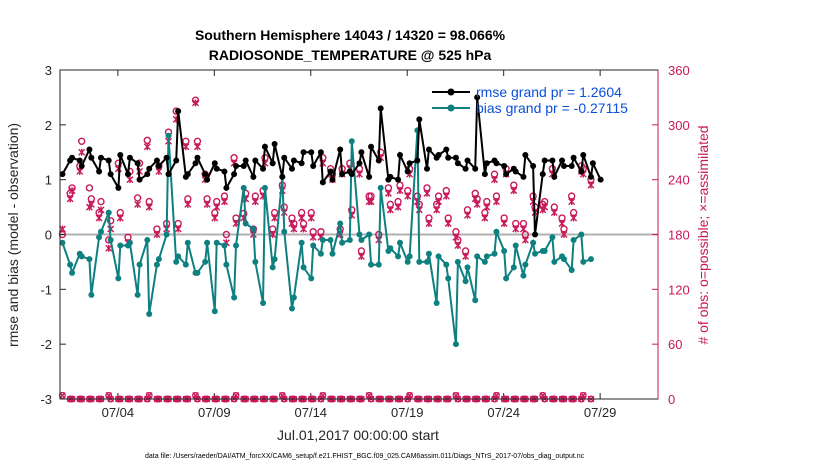 The image size is (830, 470). I want to click on x-tick-label: 07/09, so click(214, 412).